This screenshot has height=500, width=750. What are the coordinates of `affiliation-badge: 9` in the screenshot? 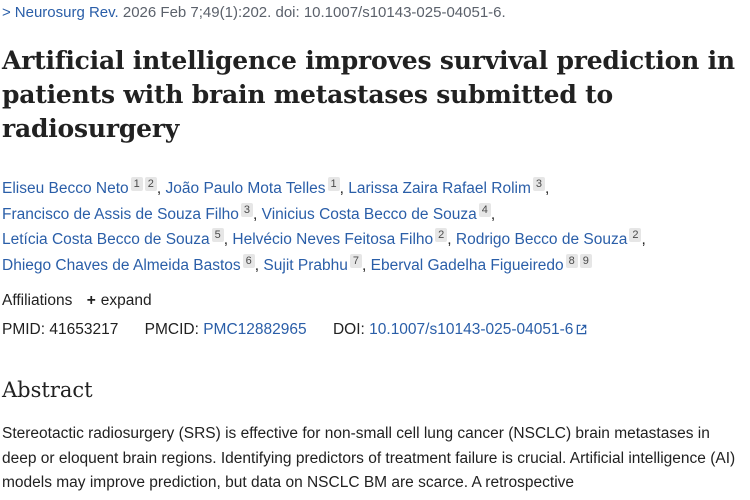 It's located at (585, 260).